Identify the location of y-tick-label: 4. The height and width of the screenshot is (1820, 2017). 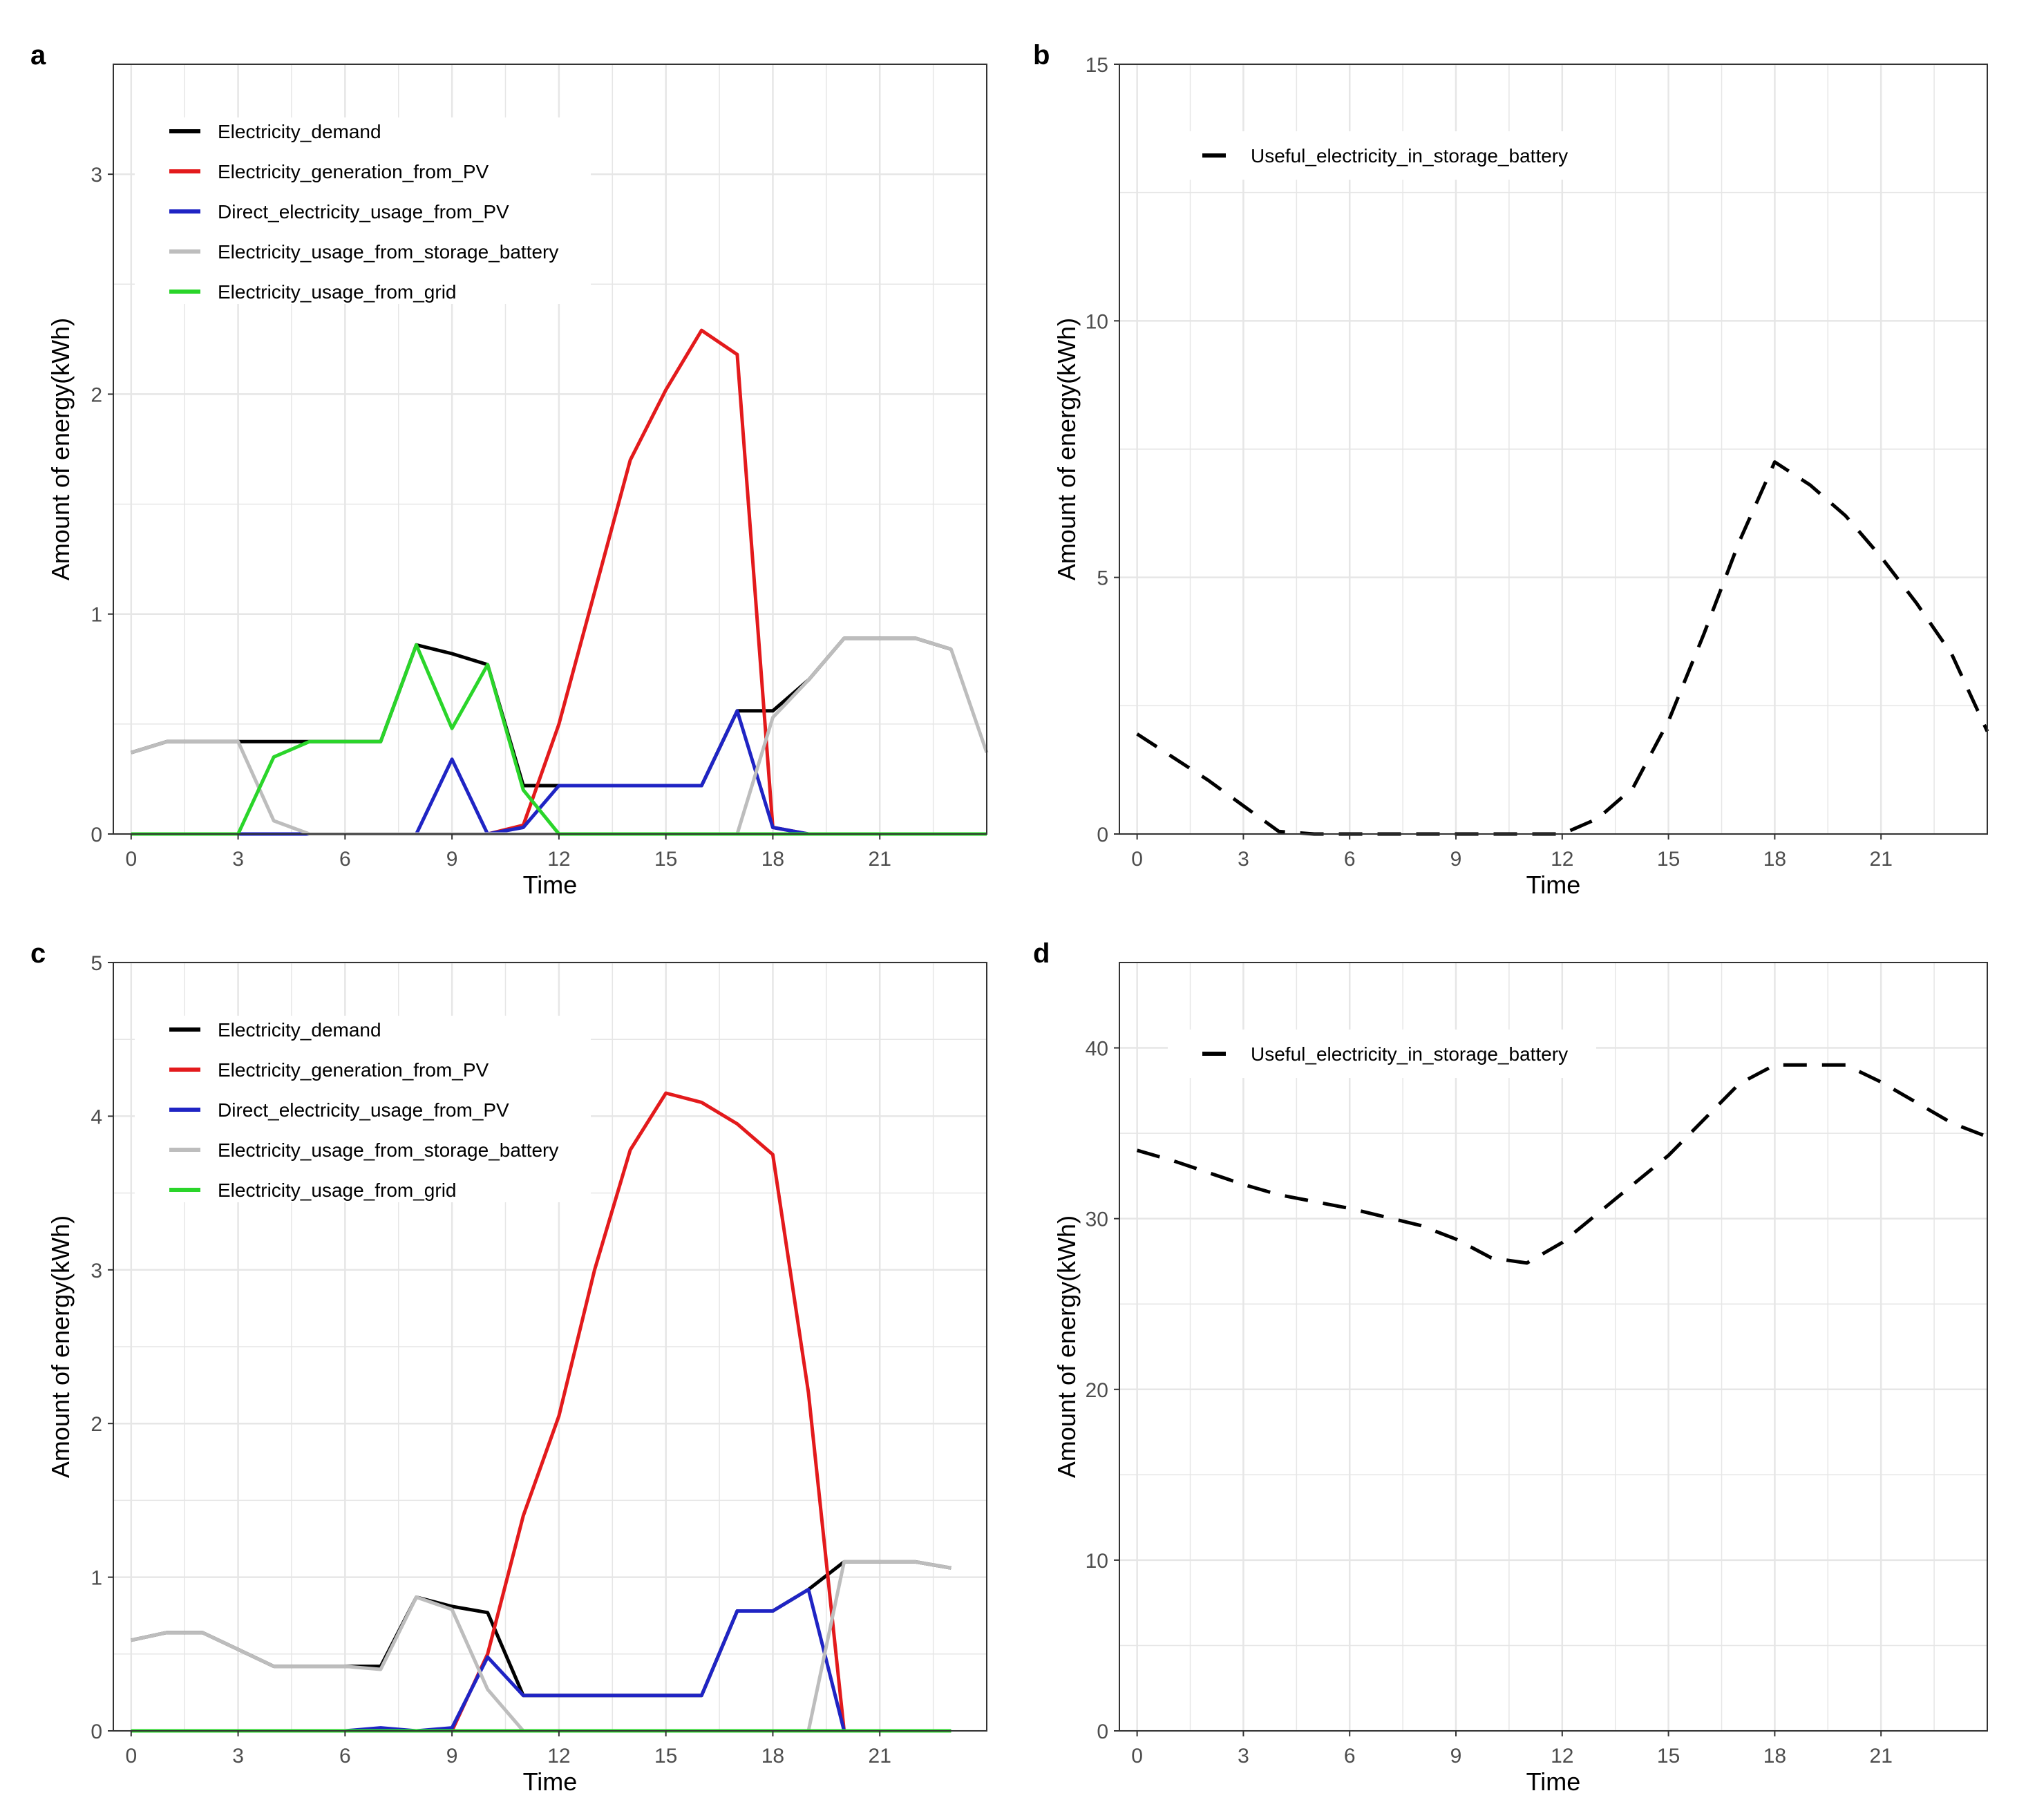
(96, 1117).